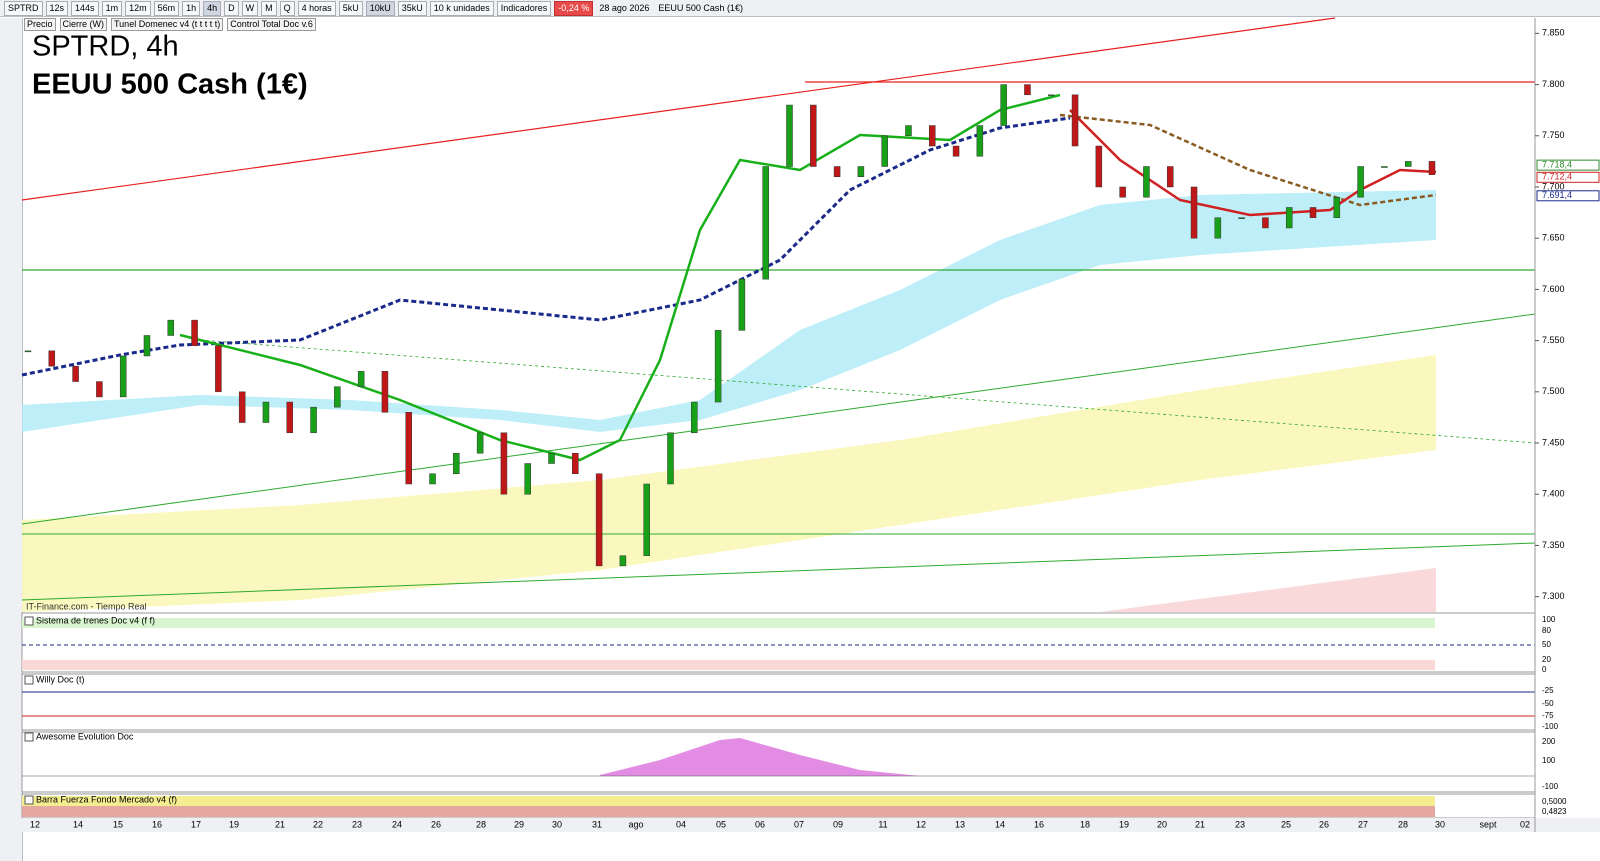 This screenshot has width=1600, height=861. What do you see at coordinates (1286, 824) in the screenshot?
I see `date-label: 25` at bounding box center [1286, 824].